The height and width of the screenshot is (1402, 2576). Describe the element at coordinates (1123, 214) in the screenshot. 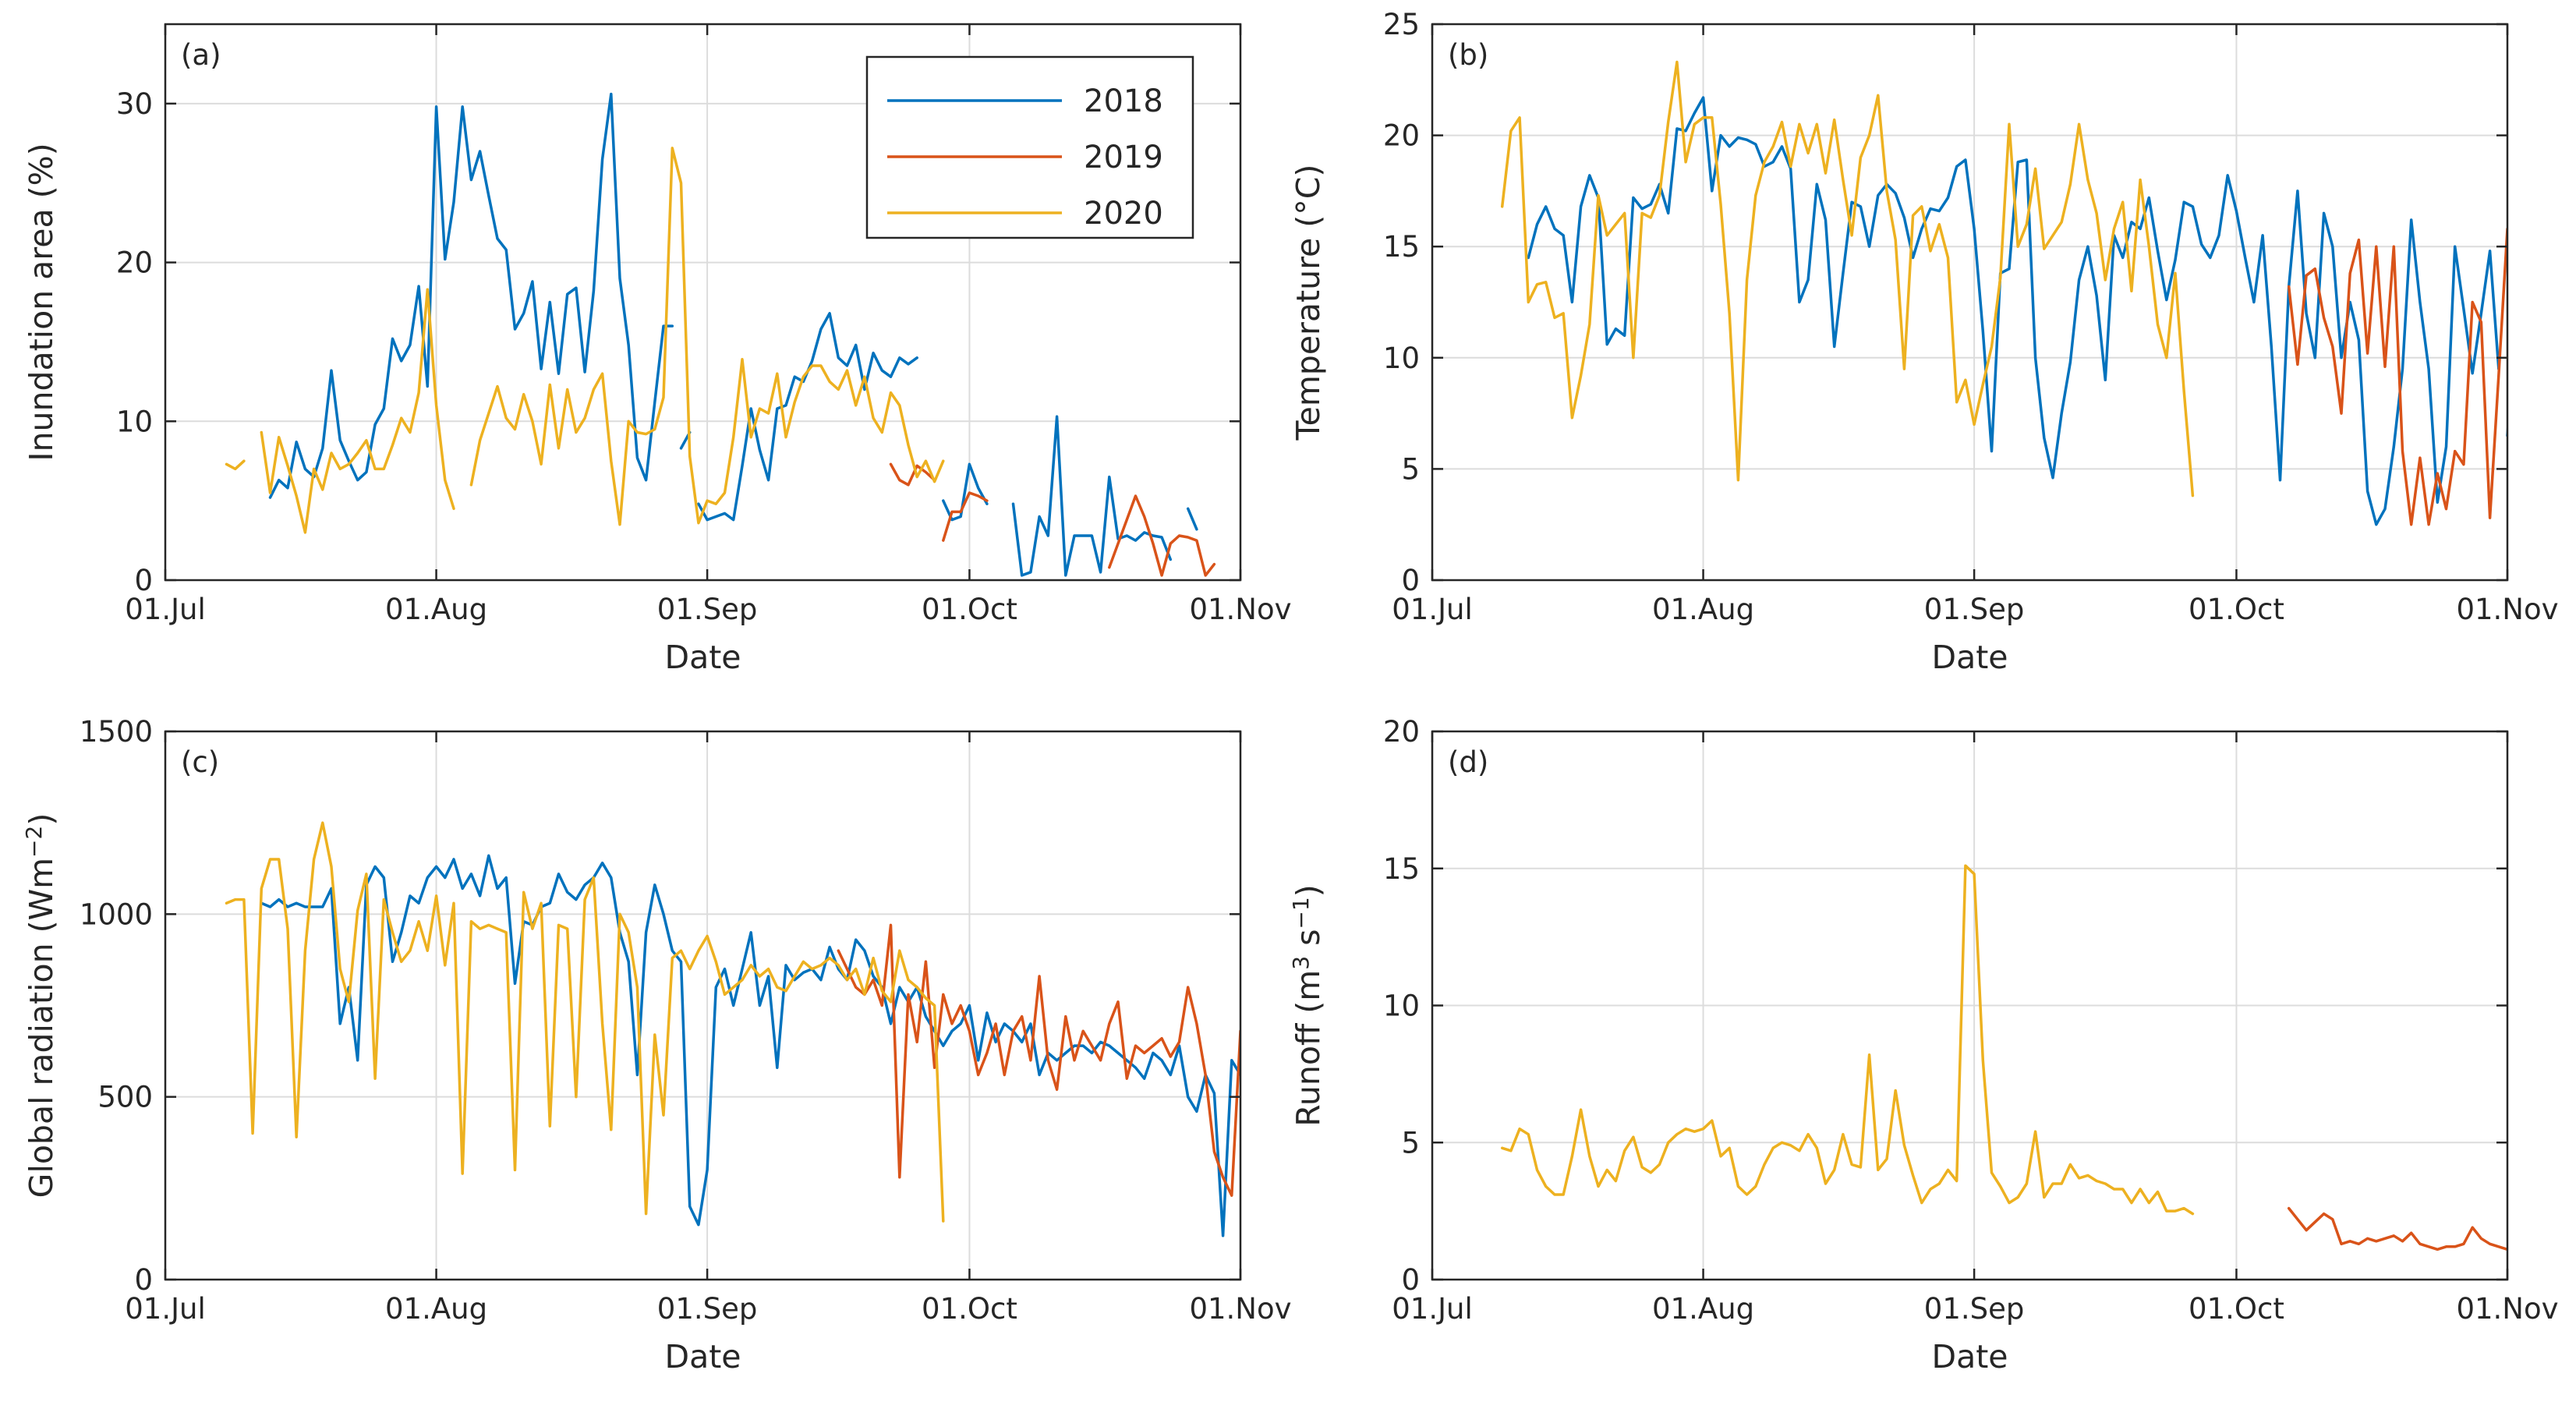

I see `legend-label-2020: 2020` at that location.